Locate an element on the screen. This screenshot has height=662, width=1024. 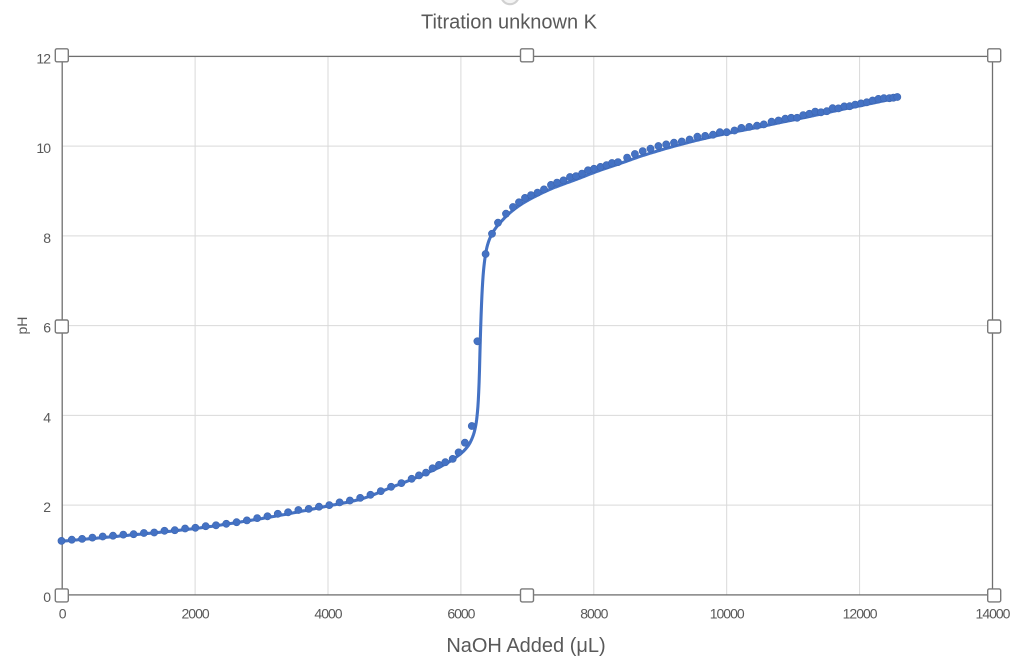
svg-text: 12 is located at coordinates (43, 58).